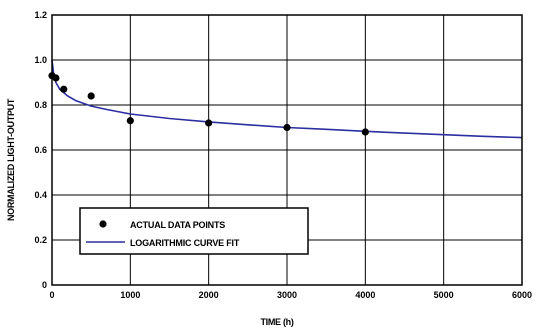 This screenshot has height=331, width=538. I want to click on y-tick-label: 0.2, so click(40, 240).